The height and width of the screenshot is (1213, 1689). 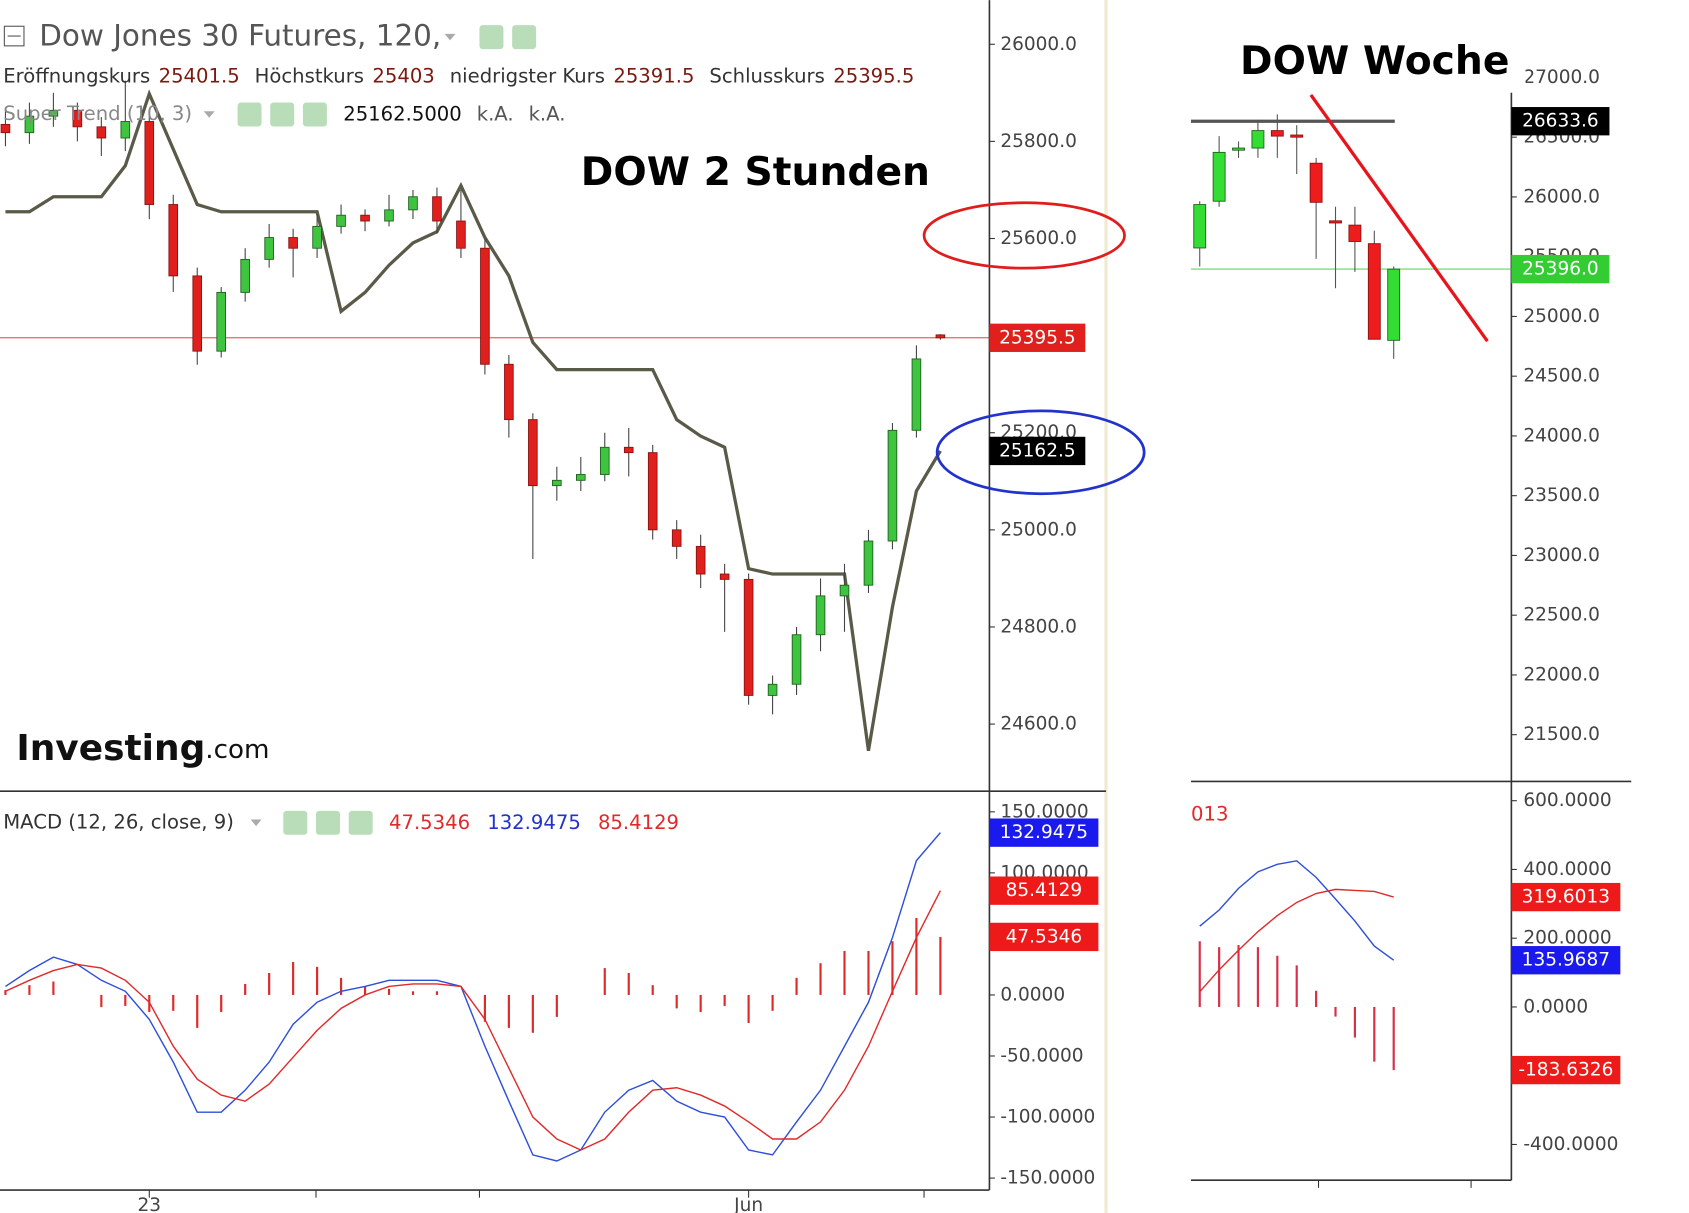 What do you see at coordinates (403, 75) in the screenshot?
I see `high-value: 25403` at bounding box center [403, 75].